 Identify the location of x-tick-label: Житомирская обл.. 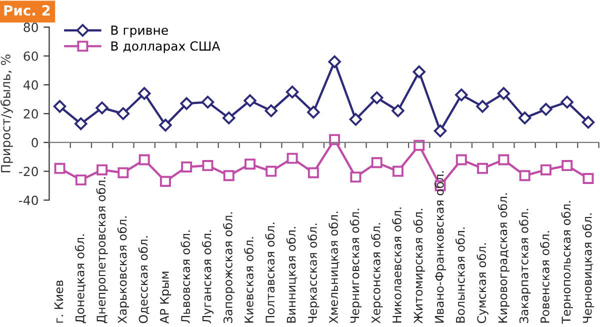
(419, 266).